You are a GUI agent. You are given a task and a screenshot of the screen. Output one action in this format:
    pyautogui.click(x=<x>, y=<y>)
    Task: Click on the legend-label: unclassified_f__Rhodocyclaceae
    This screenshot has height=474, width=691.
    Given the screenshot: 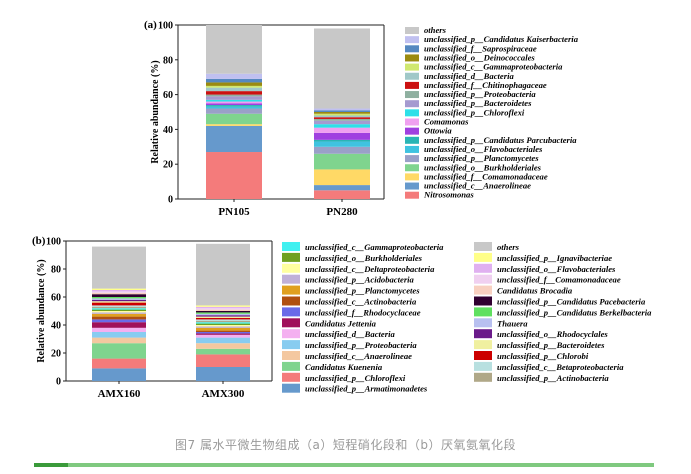 What is the action you would take?
    pyautogui.click(x=363, y=312)
    